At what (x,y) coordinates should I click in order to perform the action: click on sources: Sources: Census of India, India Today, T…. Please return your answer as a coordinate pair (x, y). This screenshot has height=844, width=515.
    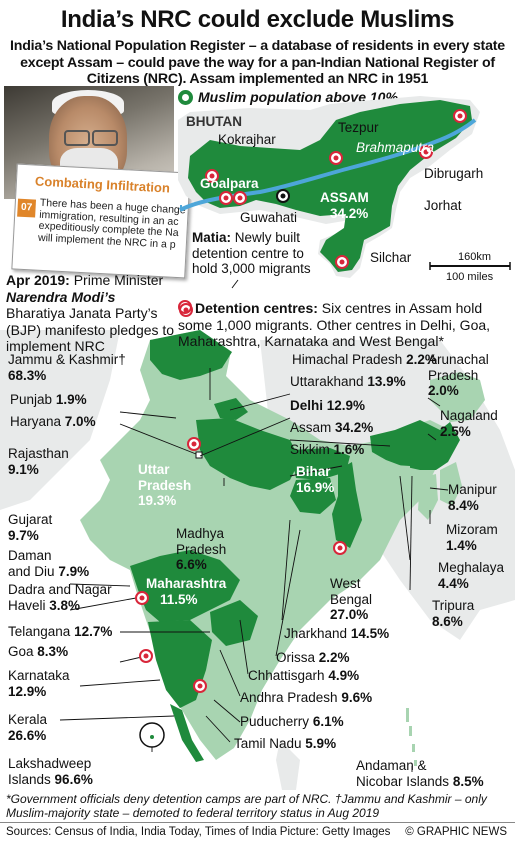
    Looking at the image, I should click on (198, 832).